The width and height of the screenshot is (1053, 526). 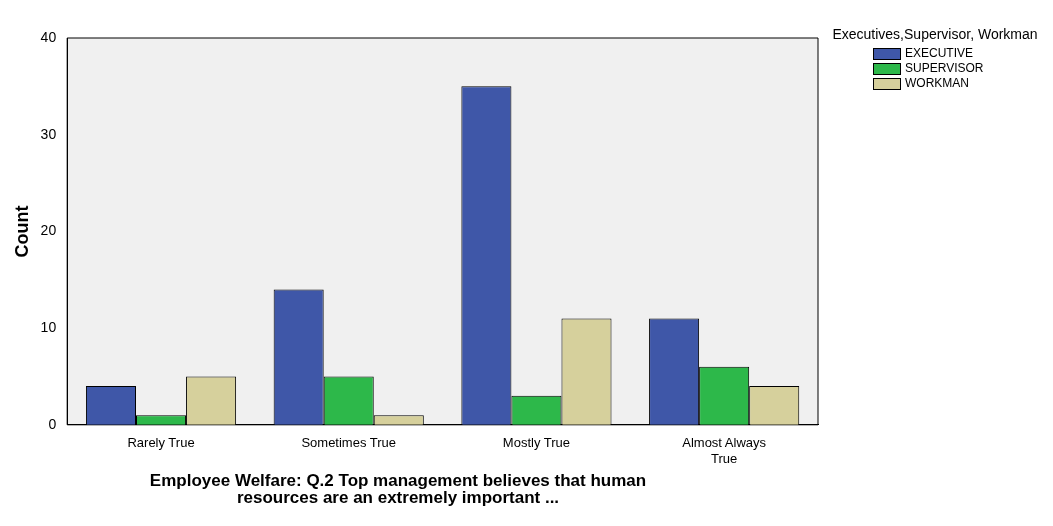 I want to click on y-tick-label: 0, so click(x=52, y=423).